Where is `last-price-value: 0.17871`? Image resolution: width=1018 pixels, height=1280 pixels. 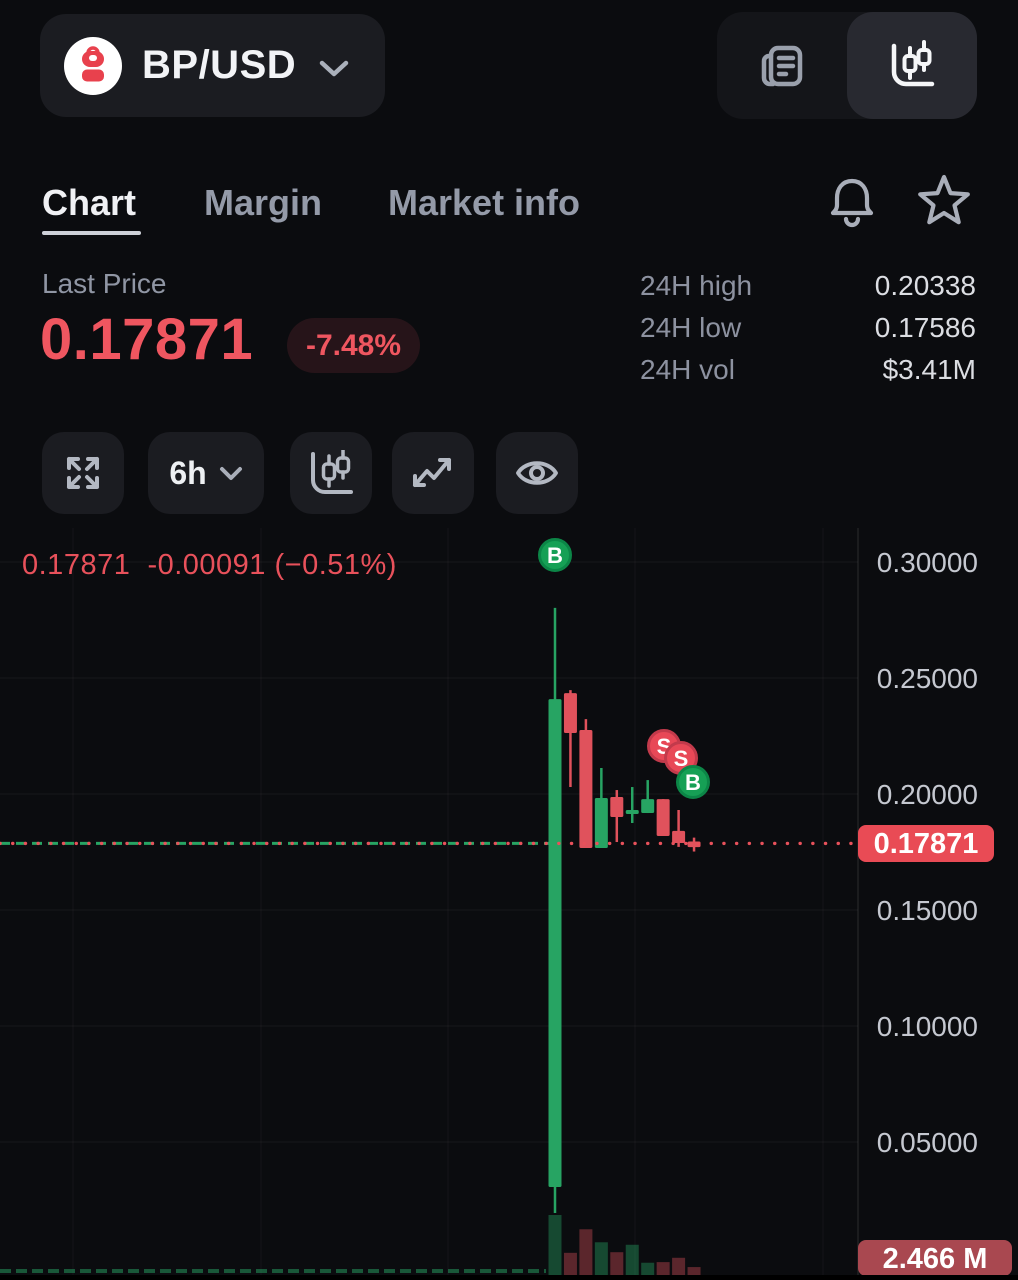
last-price-value: 0.17871 is located at coordinates (147, 339).